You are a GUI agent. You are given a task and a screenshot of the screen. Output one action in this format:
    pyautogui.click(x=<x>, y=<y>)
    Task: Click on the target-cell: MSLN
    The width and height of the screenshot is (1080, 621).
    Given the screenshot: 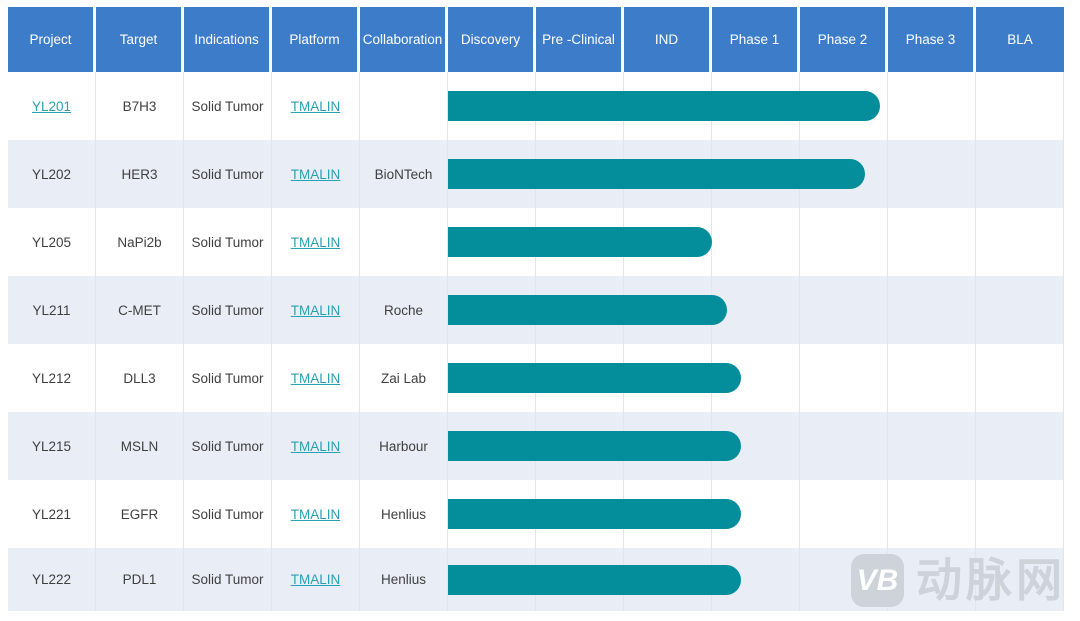 What is the action you would take?
    pyautogui.click(x=140, y=446)
    